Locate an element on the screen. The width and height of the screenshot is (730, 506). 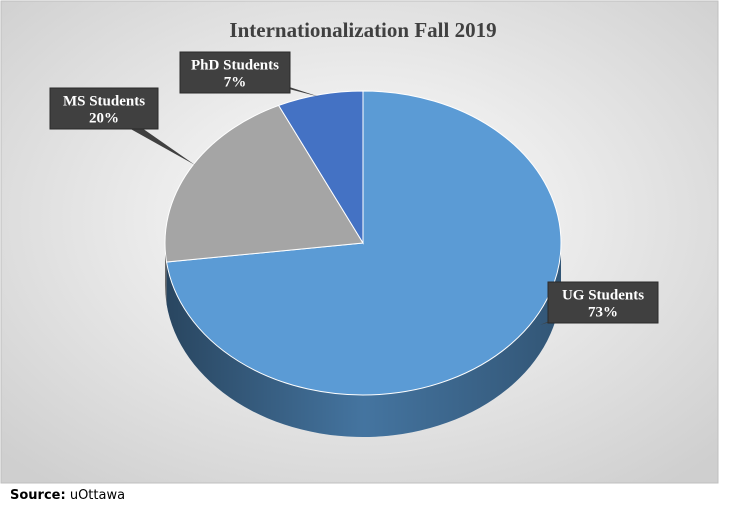
callout-name: UG Students is located at coordinates (603, 295).